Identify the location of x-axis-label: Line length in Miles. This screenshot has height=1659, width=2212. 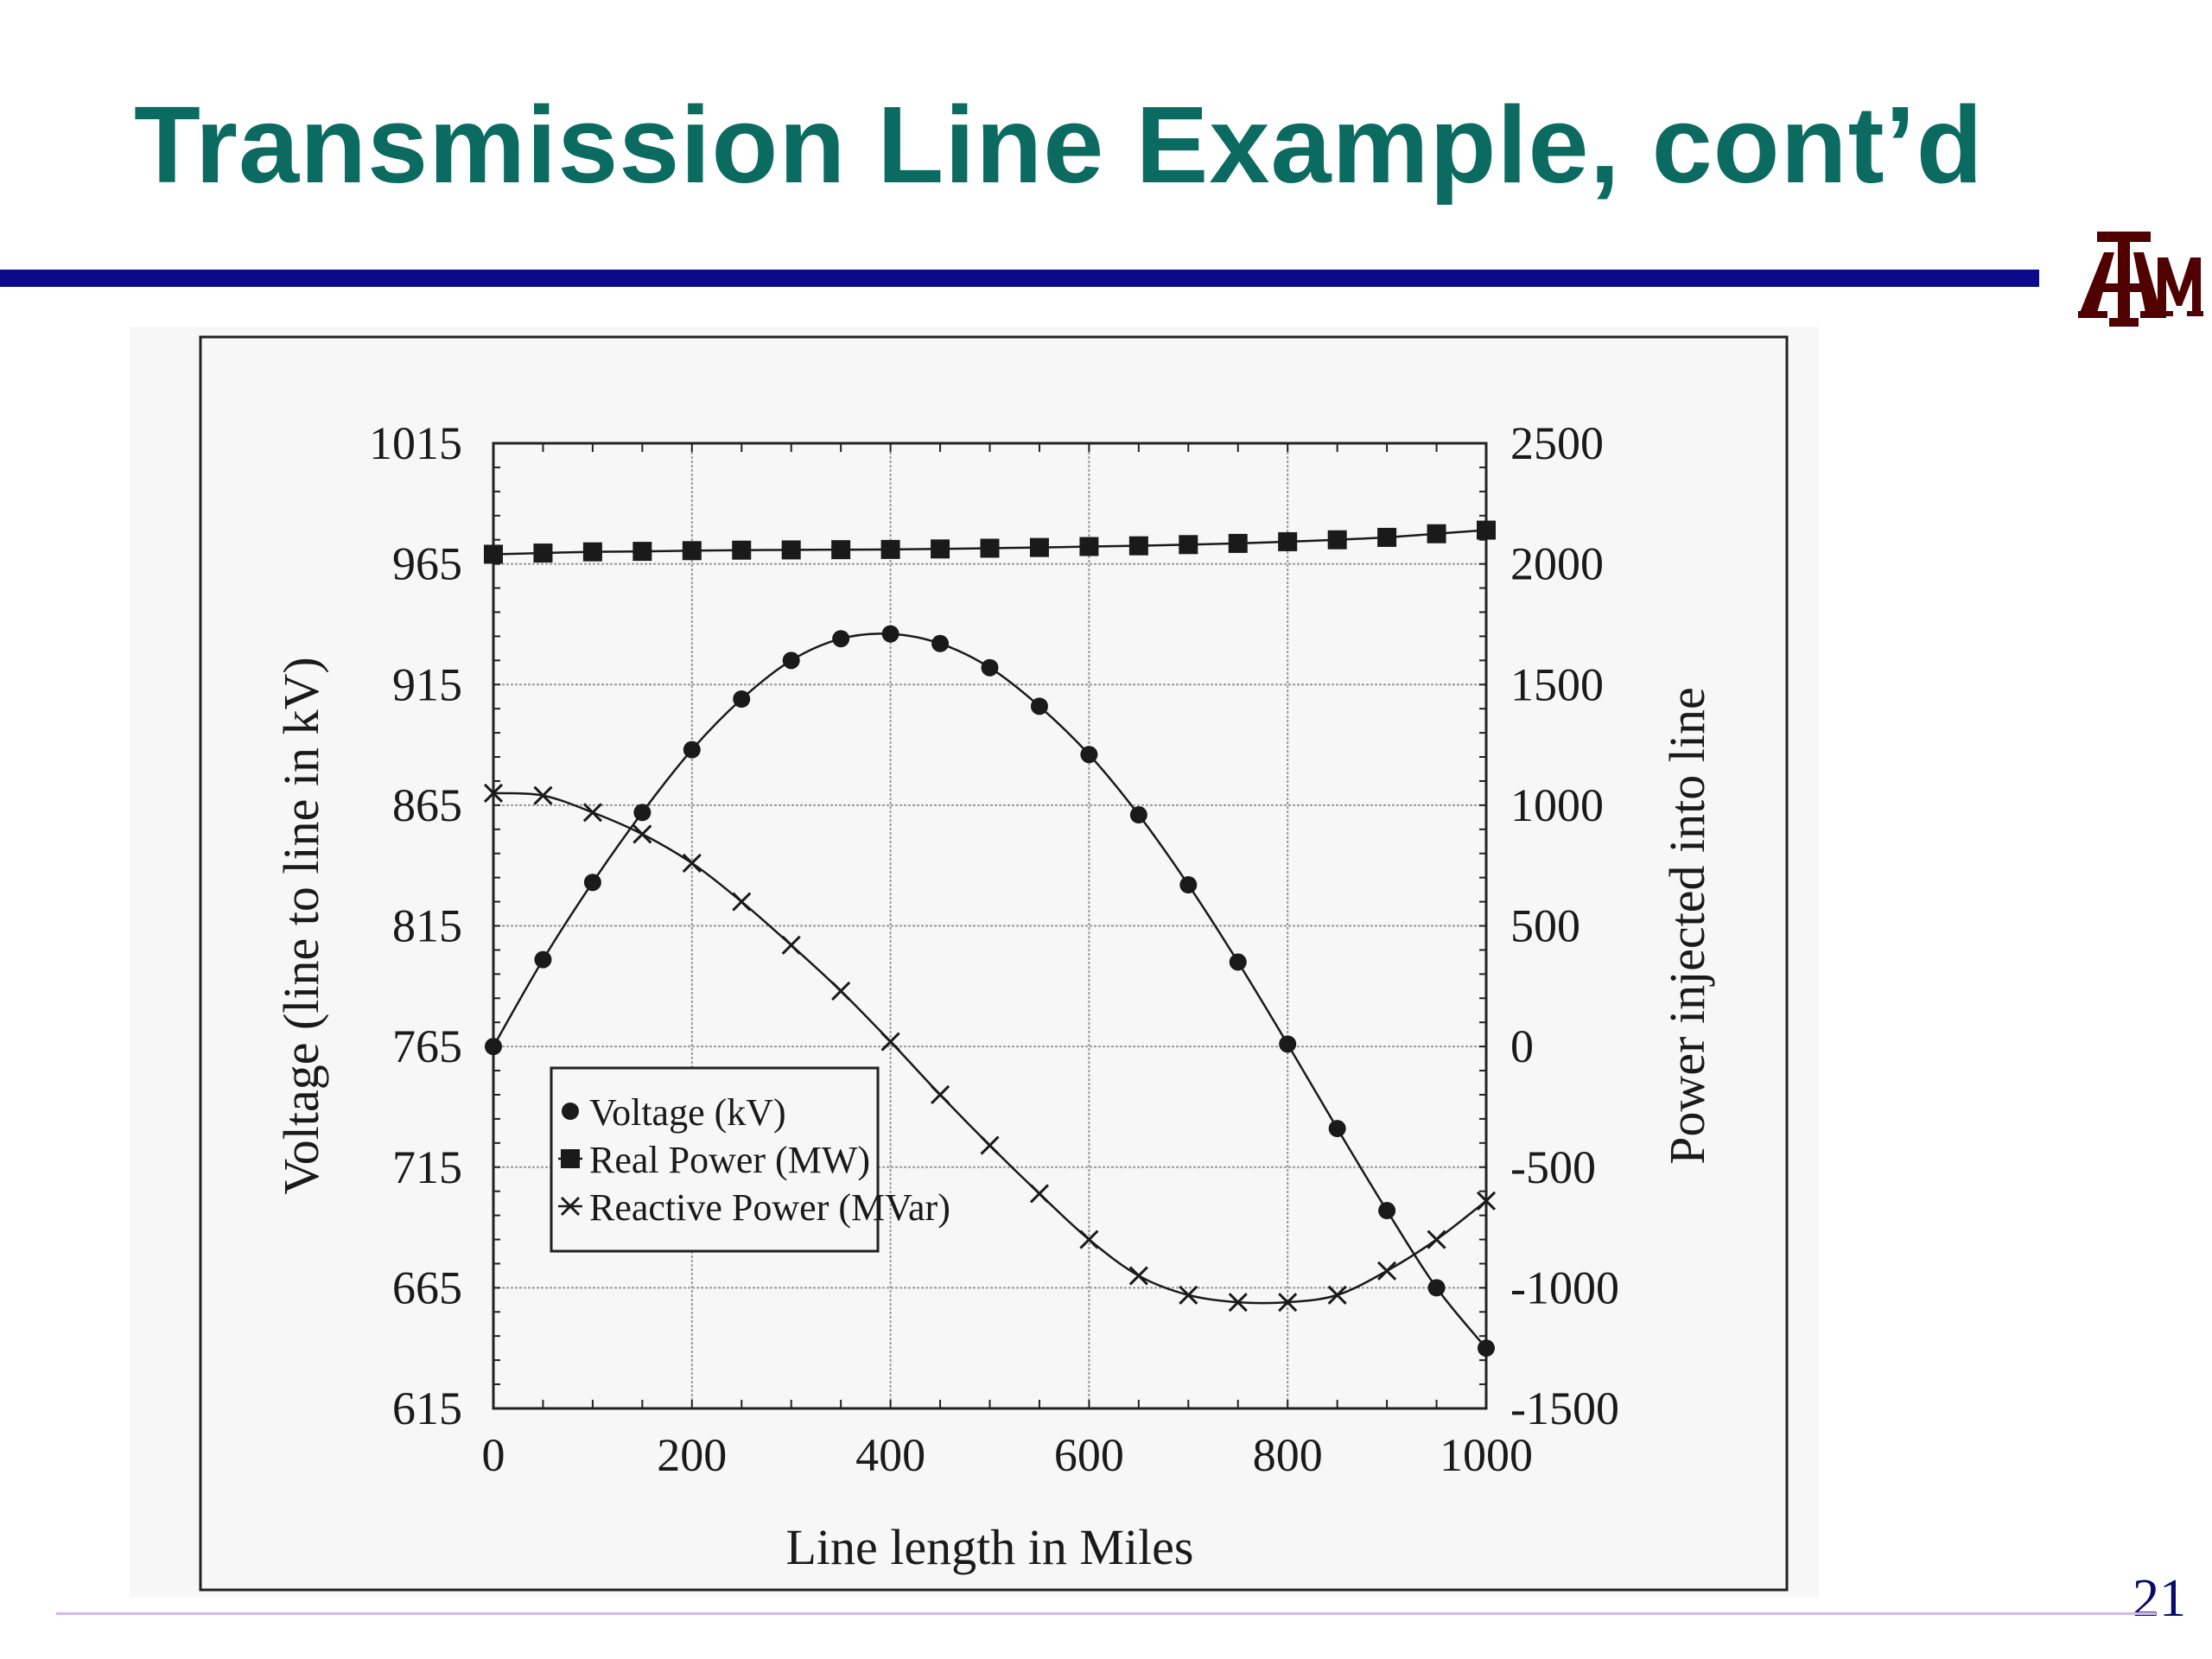
(990, 1547).